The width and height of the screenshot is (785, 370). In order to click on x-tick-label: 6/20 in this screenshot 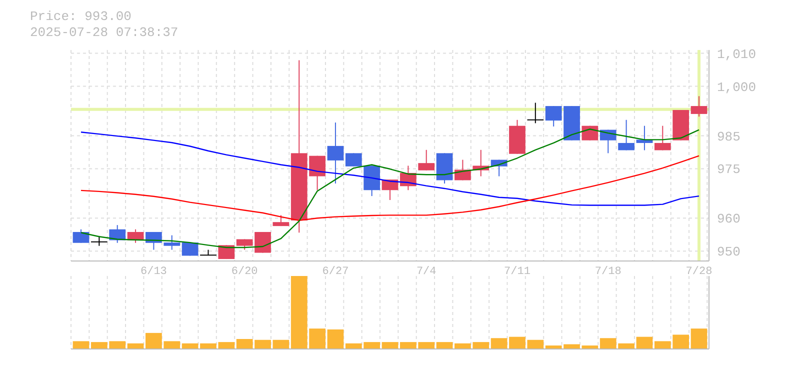, I will do `click(244, 272)`.